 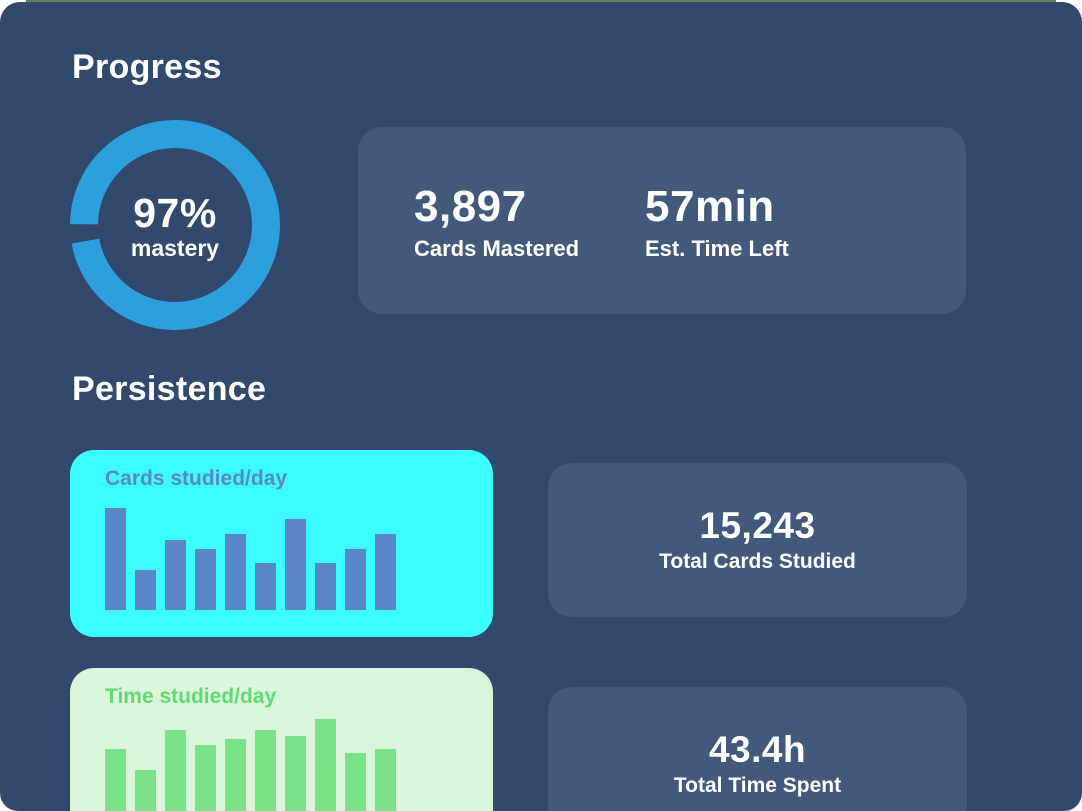 I want to click on cards-per-day-chart-card: Cards studied/day, so click(x=281, y=543).